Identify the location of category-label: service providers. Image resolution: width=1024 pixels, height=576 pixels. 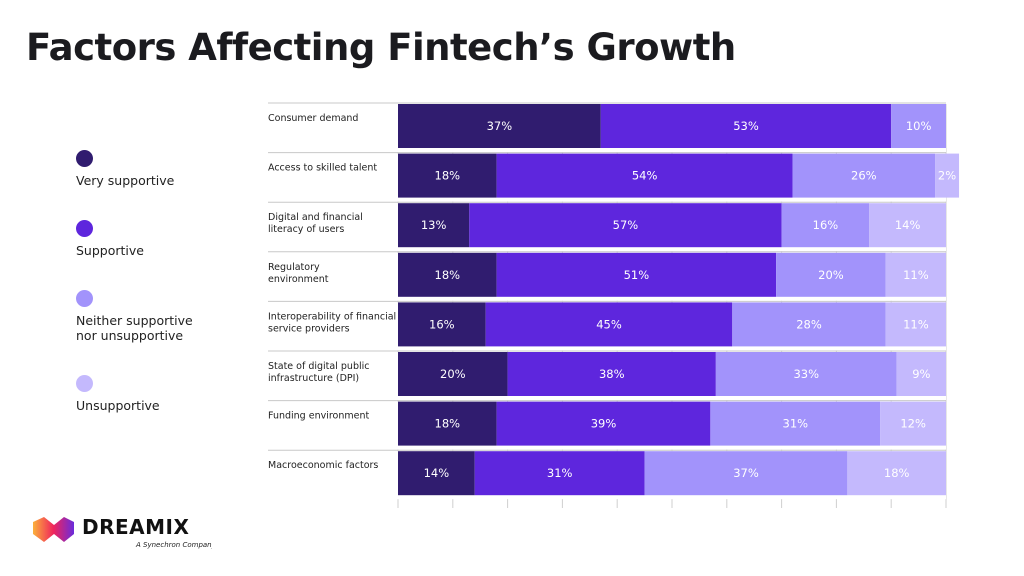
(309, 328).